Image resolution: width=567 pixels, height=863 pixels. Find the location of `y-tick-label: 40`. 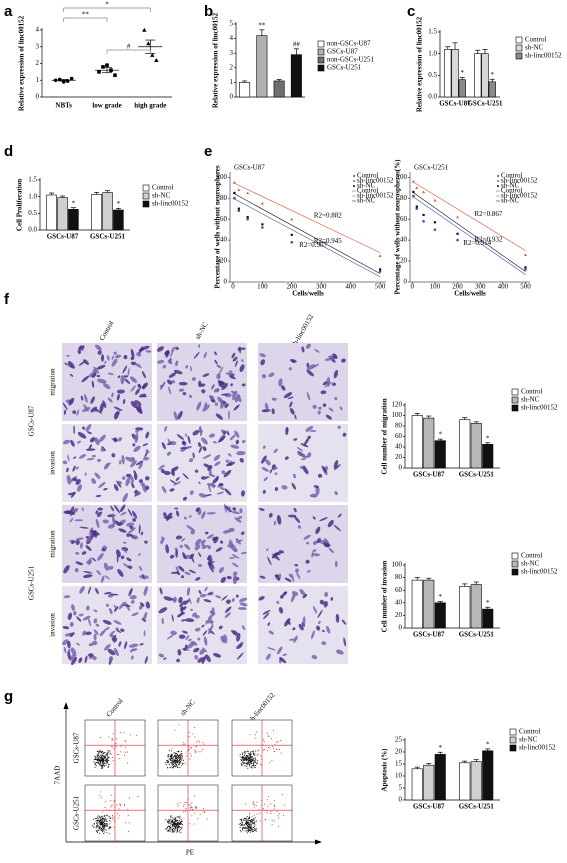

y-tick-label: 40 is located at coordinates (399, 447).